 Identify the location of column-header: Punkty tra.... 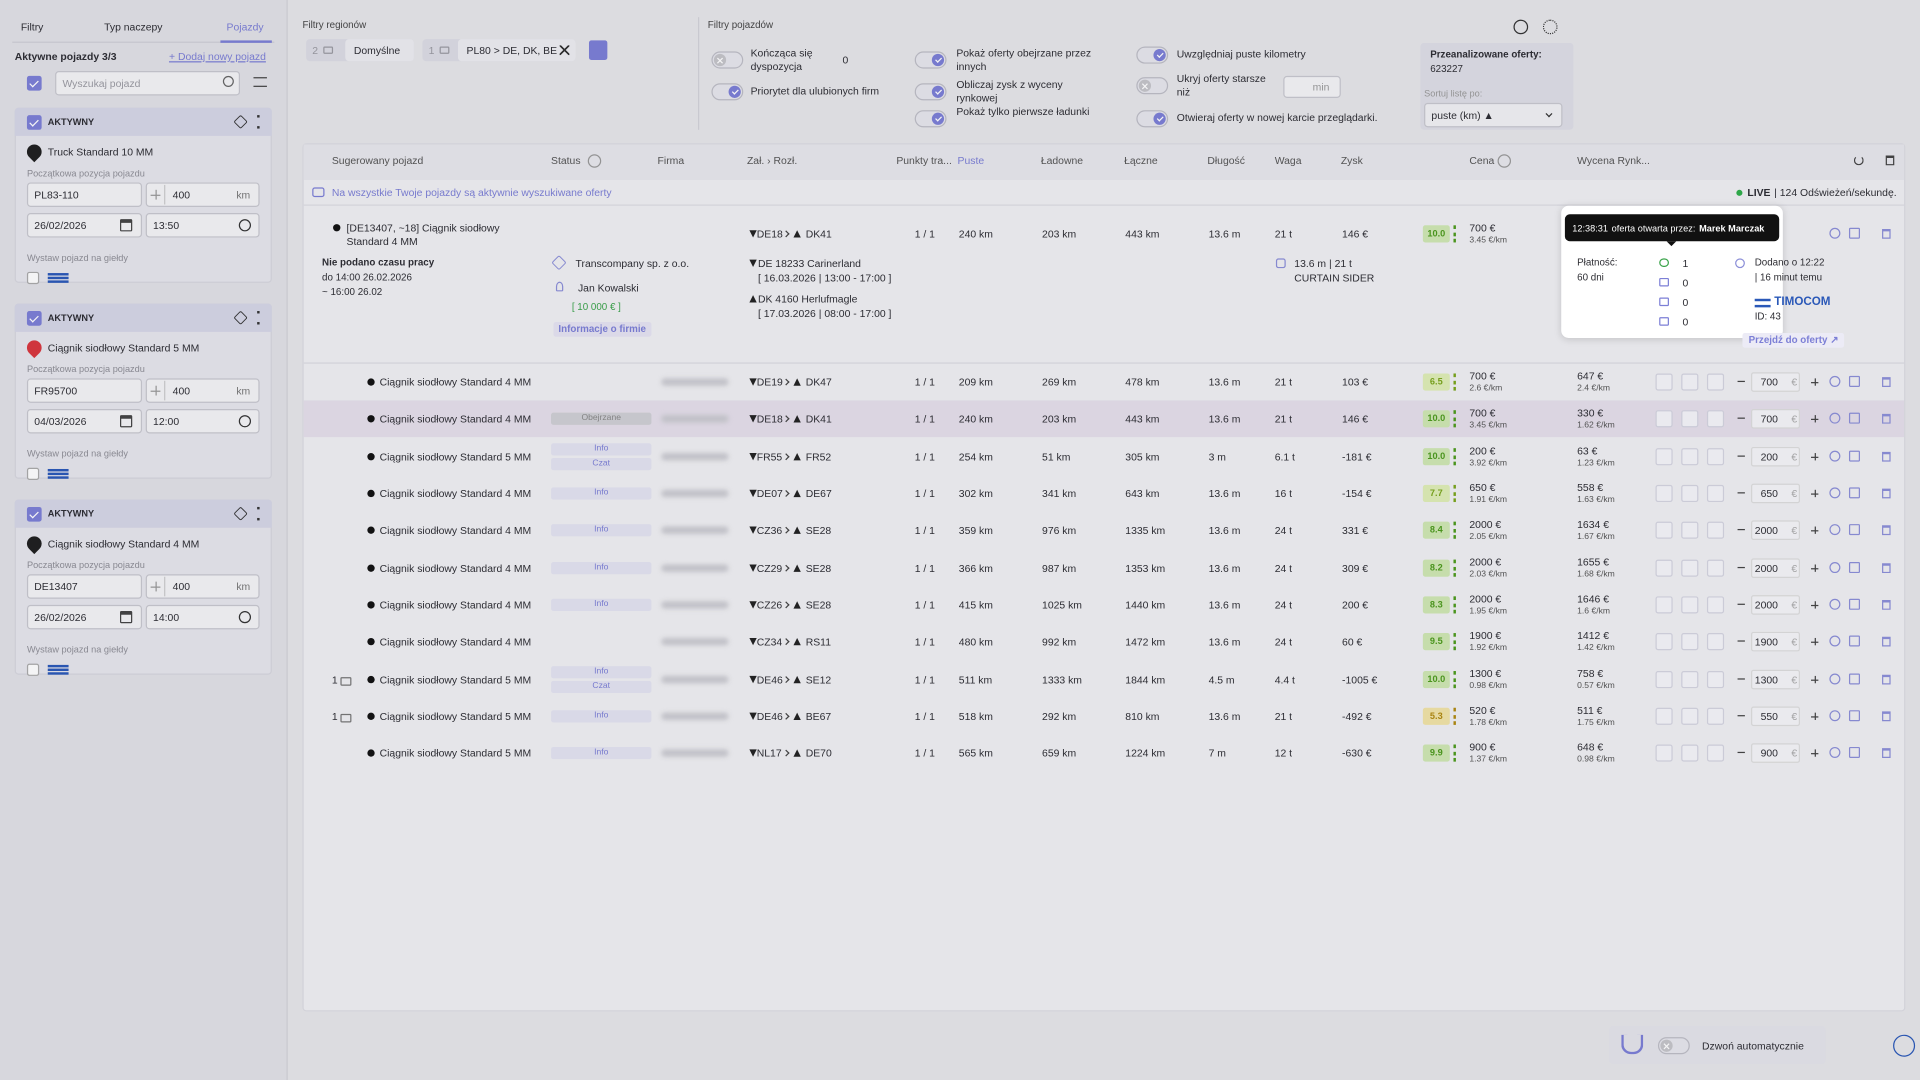
(924, 160).